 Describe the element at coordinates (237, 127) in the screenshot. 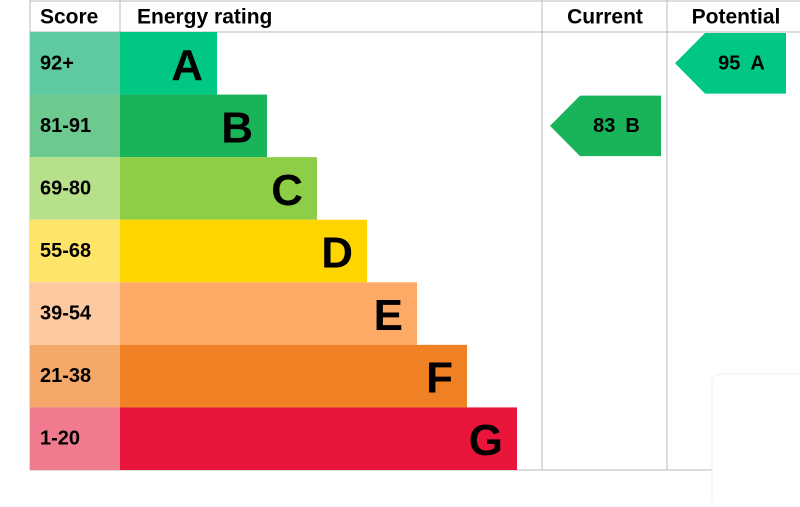

I see `rating-letter: B` at that location.